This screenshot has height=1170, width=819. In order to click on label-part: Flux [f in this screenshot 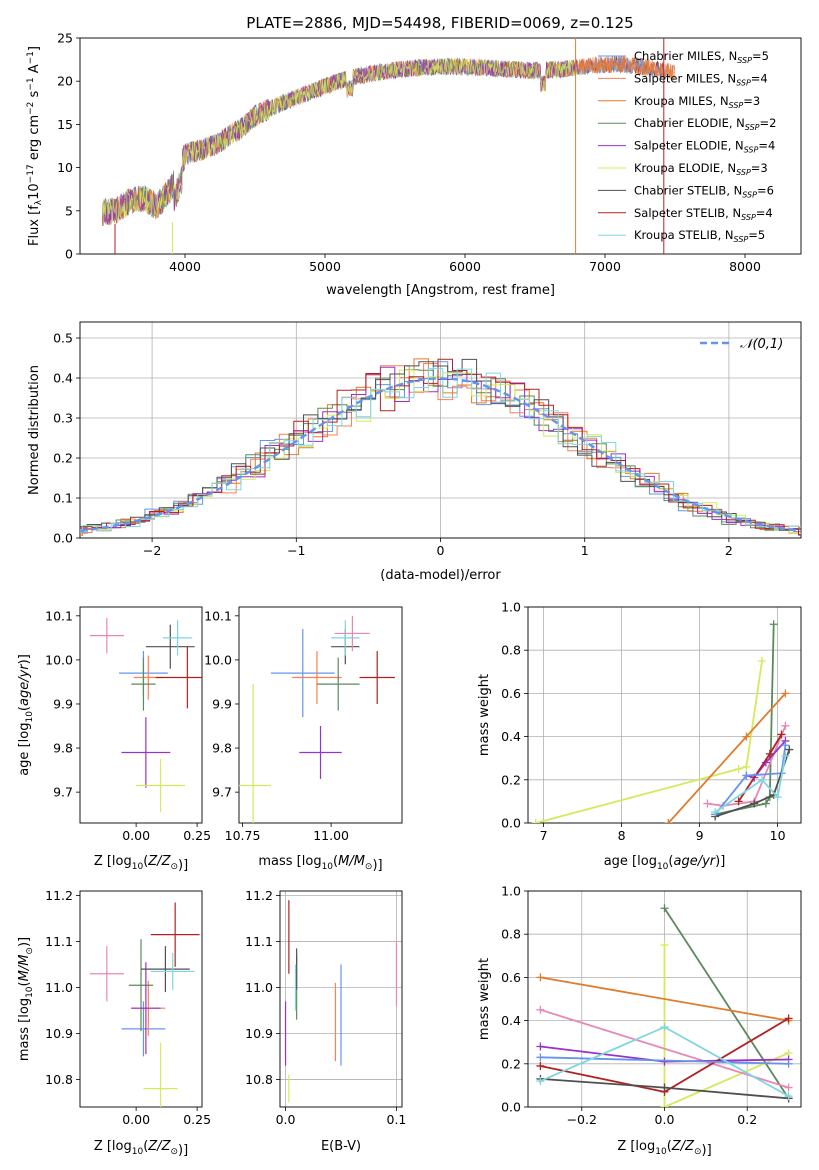, I will do `click(34, 225)`.